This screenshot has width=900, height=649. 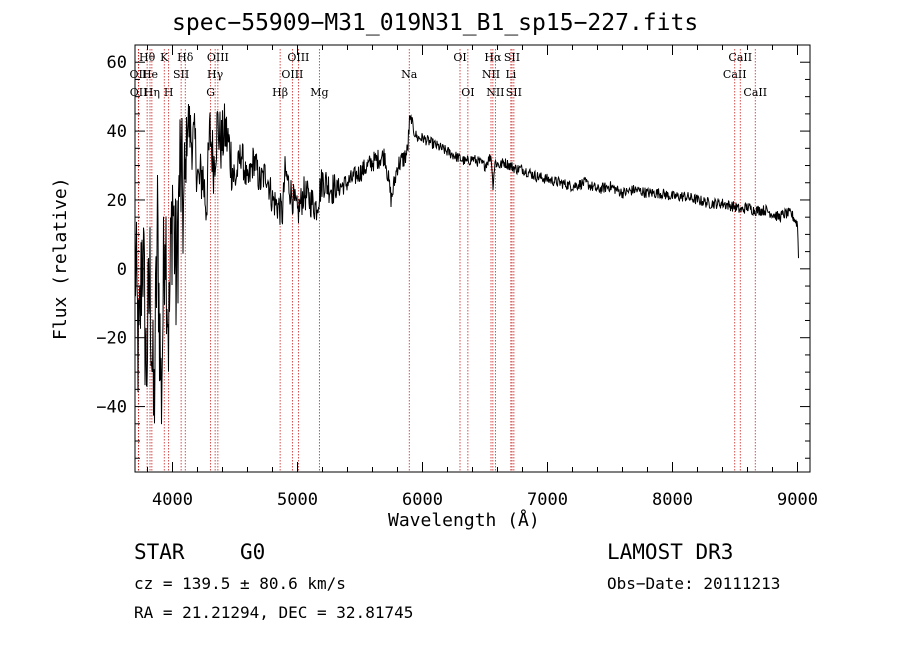 I want to click on class-label: STAR, so click(x=159, y=552).